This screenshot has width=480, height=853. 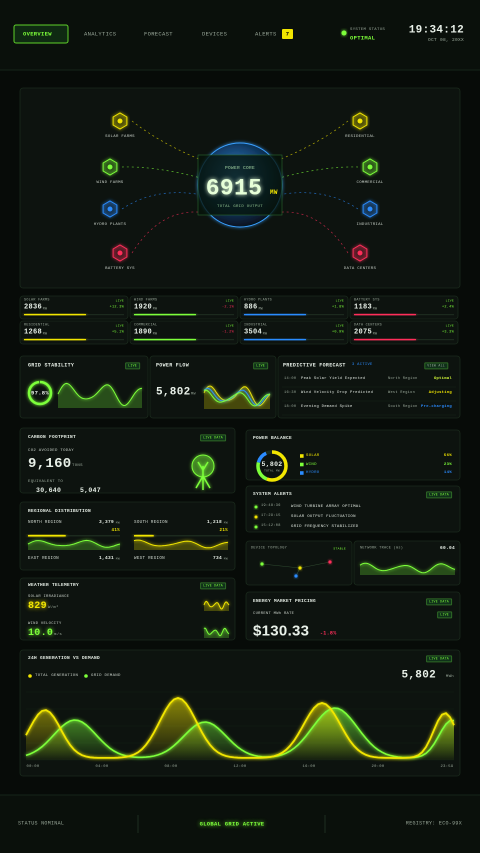 What do you see at coordinates (302, 464) in the screenshot?
I see `legend-swatch` at bounding box center [302, 464].